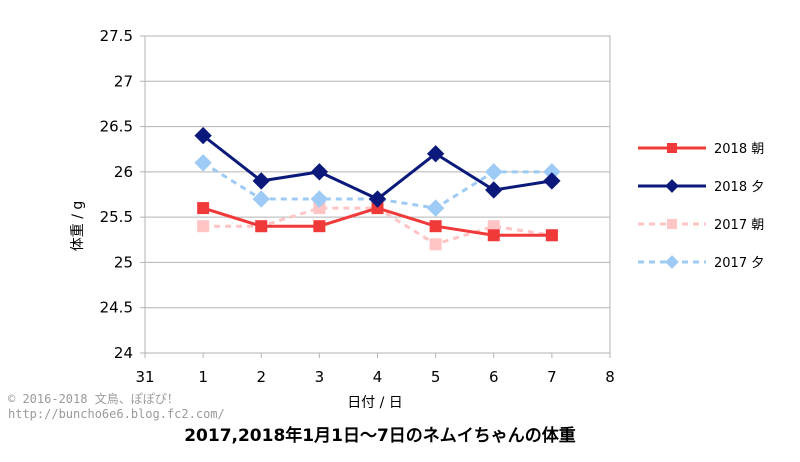 The width and height of the screenshot is (800, 462). What do you see at coordinates (116, 36) in the screenshot?
I see `y-tick-label: 27.5` at bounding box center [116, 36].